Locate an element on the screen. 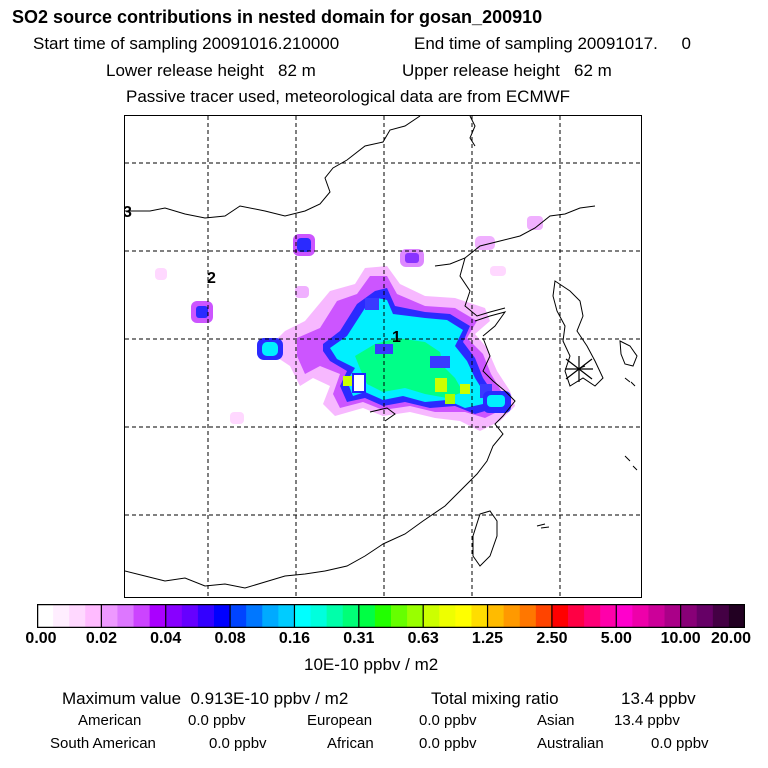 Image resolution: width=768 pixels, height=768 pixels. colorbar-tick-label: 0.16 is located at coordinates (294, 638).